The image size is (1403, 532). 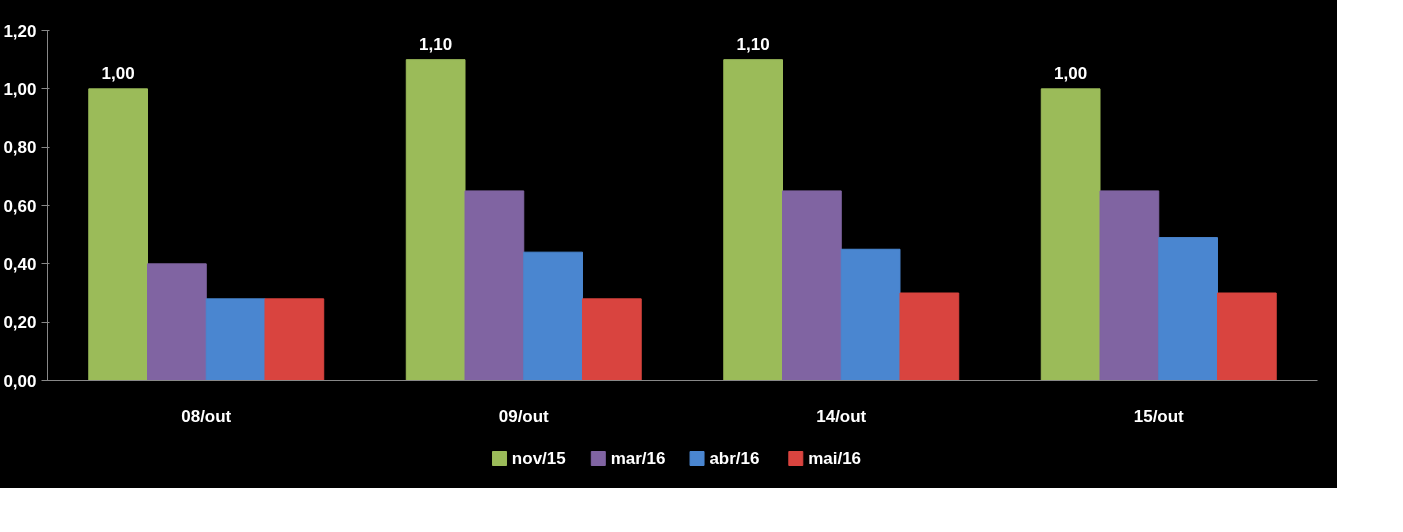 I want to click on legend-label: abr/16, so click(x=734, y=458).